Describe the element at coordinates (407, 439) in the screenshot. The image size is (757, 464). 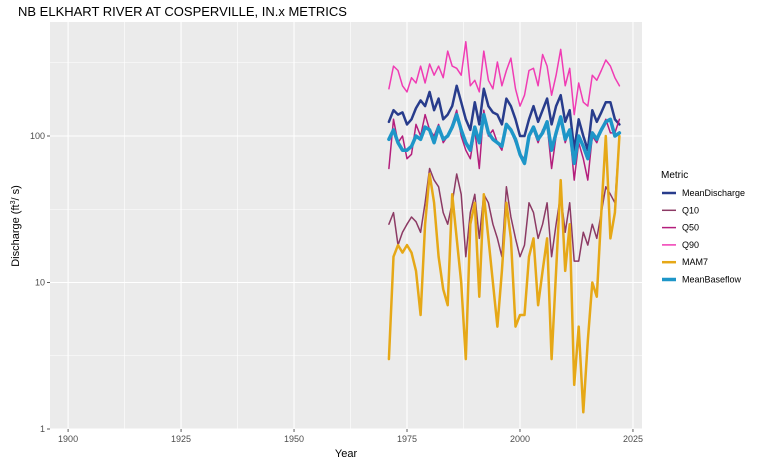
I see `x-tick-label: 1975` at that location.